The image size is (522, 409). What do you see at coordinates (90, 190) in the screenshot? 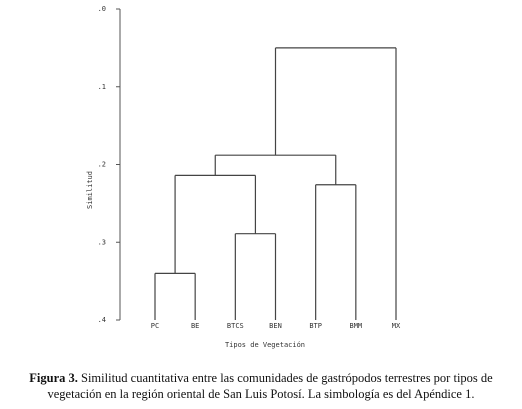
I see `y-axis-label: Similitud` at bounding box center [90, 190].